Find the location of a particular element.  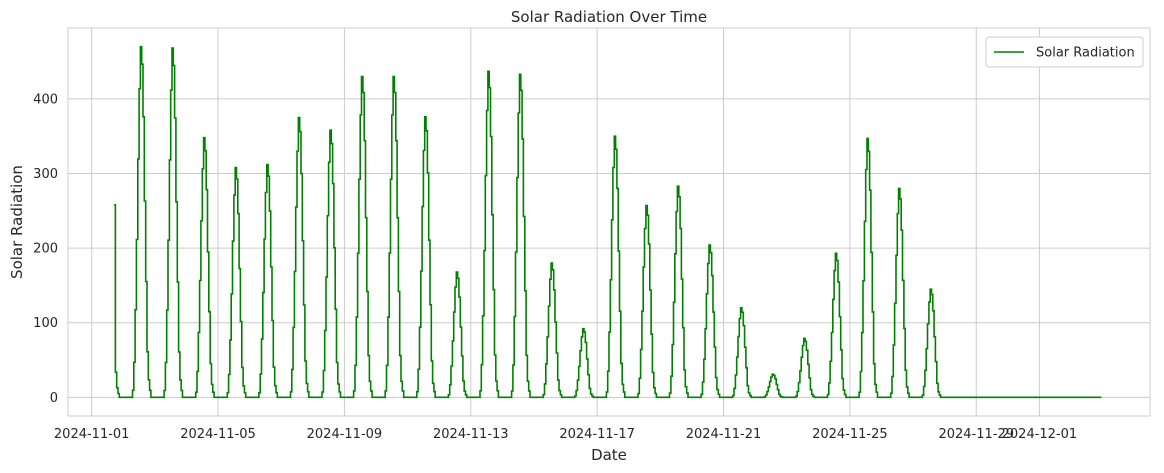

x-tick-label: 2024-11-13 is located at coordinates (471, 434).